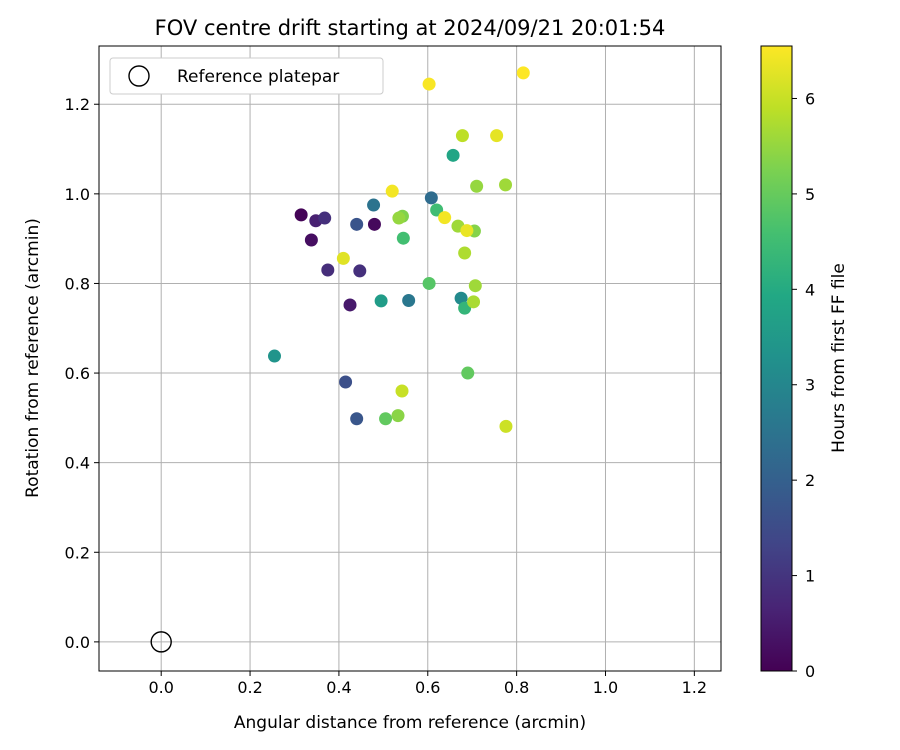 Image resolution: width=900 pixels, height=750 pixels. What do you see at coordinates (139, 76) in the screenshot?
I see `legend-marker` at bounding box center [139, 76].